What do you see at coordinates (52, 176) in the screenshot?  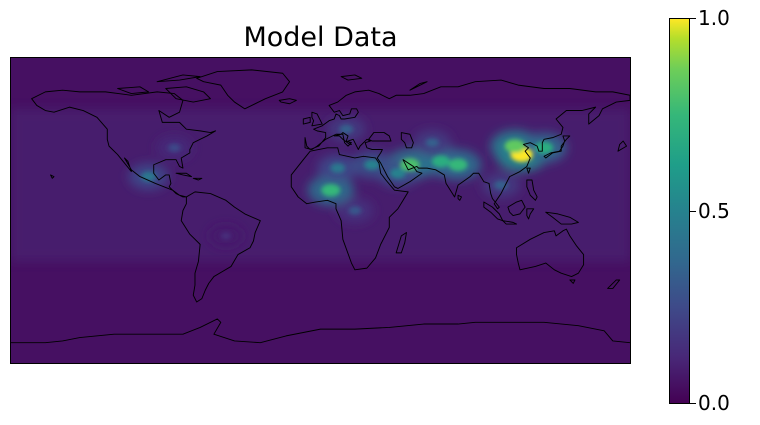 I see `coastline-hawaii` at bounding box center [52, 176].